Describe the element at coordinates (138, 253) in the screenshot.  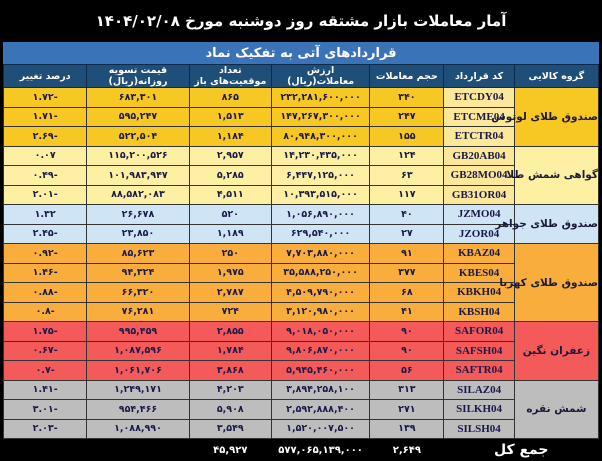
I see `settlement-price: ۸۵,۶۲۳` at that location.